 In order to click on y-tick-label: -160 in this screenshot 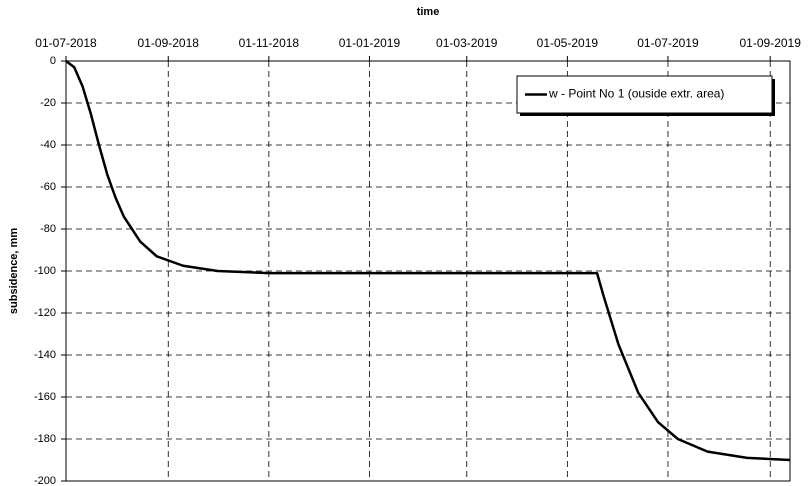, I will do `click(45, 397)`.